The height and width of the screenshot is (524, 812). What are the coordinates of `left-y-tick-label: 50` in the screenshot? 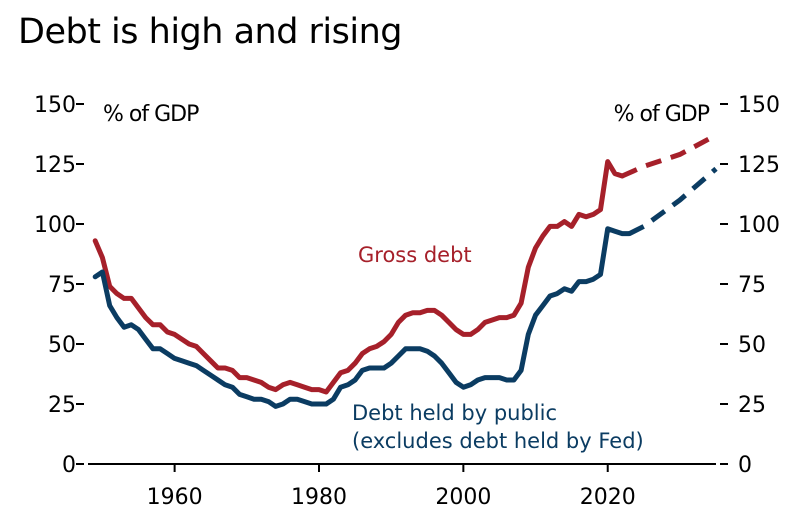 It's located at (62, 345).